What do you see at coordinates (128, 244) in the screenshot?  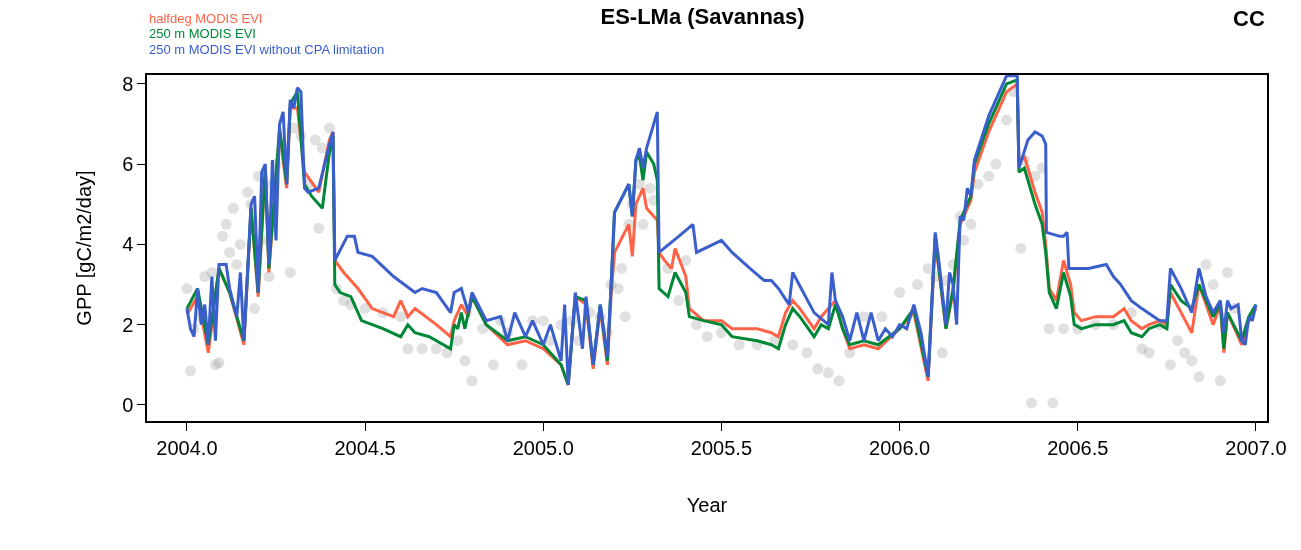 I see `y-tick-label: 4` at bounding box center [128, 244].